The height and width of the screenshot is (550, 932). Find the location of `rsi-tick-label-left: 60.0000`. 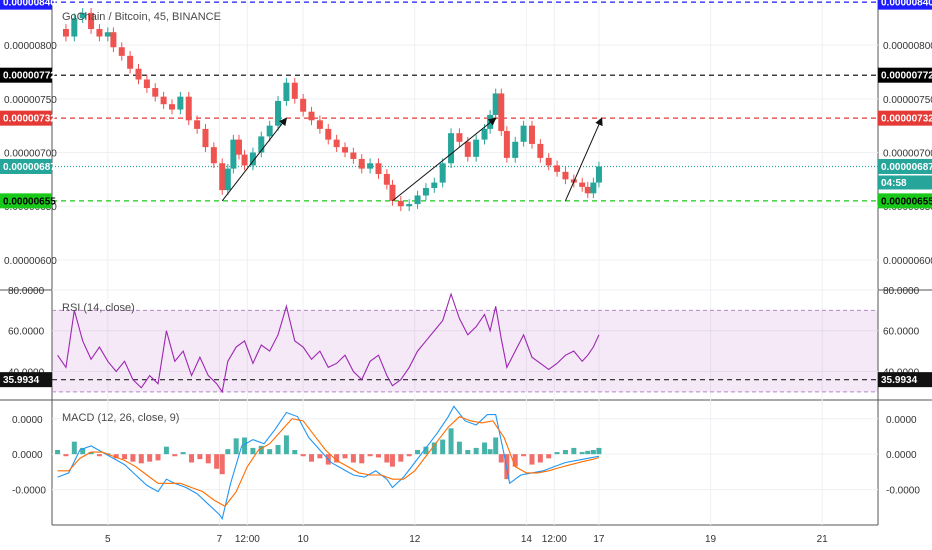

rsi-tick-label-left: 60.0000 is located at coordinates (26, 332).